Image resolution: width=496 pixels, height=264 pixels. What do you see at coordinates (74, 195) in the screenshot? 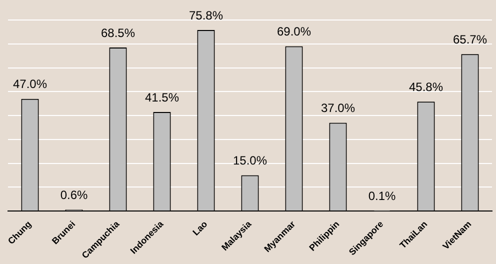
I see `data-label: 0.6%` at bounding box center [74, 195].